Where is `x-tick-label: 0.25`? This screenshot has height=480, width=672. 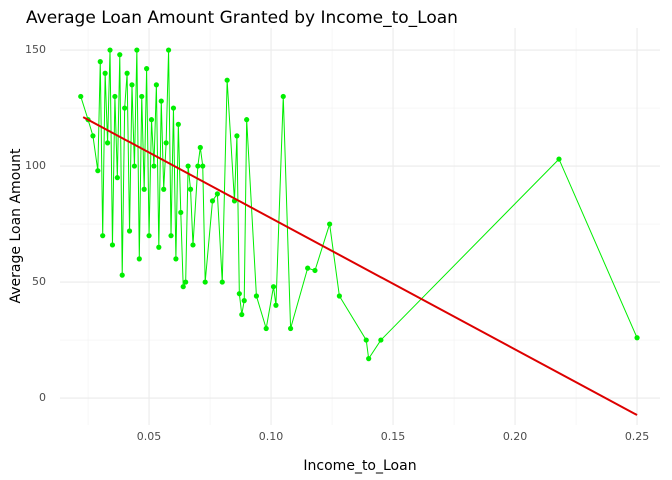
x-tick-label: 0.25 is located at coordinates (637, 436).